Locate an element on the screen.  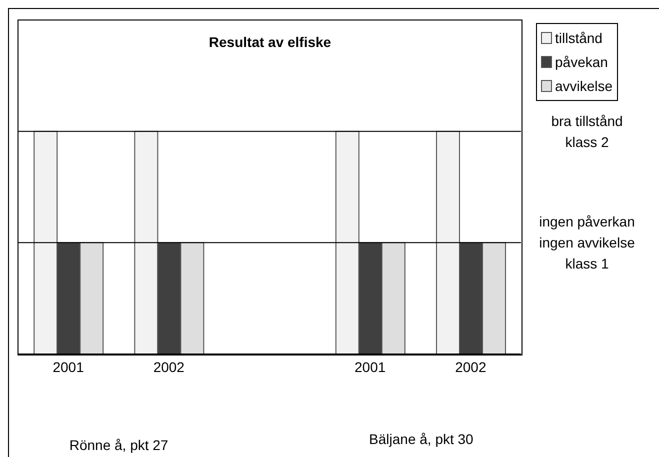
ref-line-label: ingen påverkan ingen avvikelse klass 1 is located at coordinates (587, 243).